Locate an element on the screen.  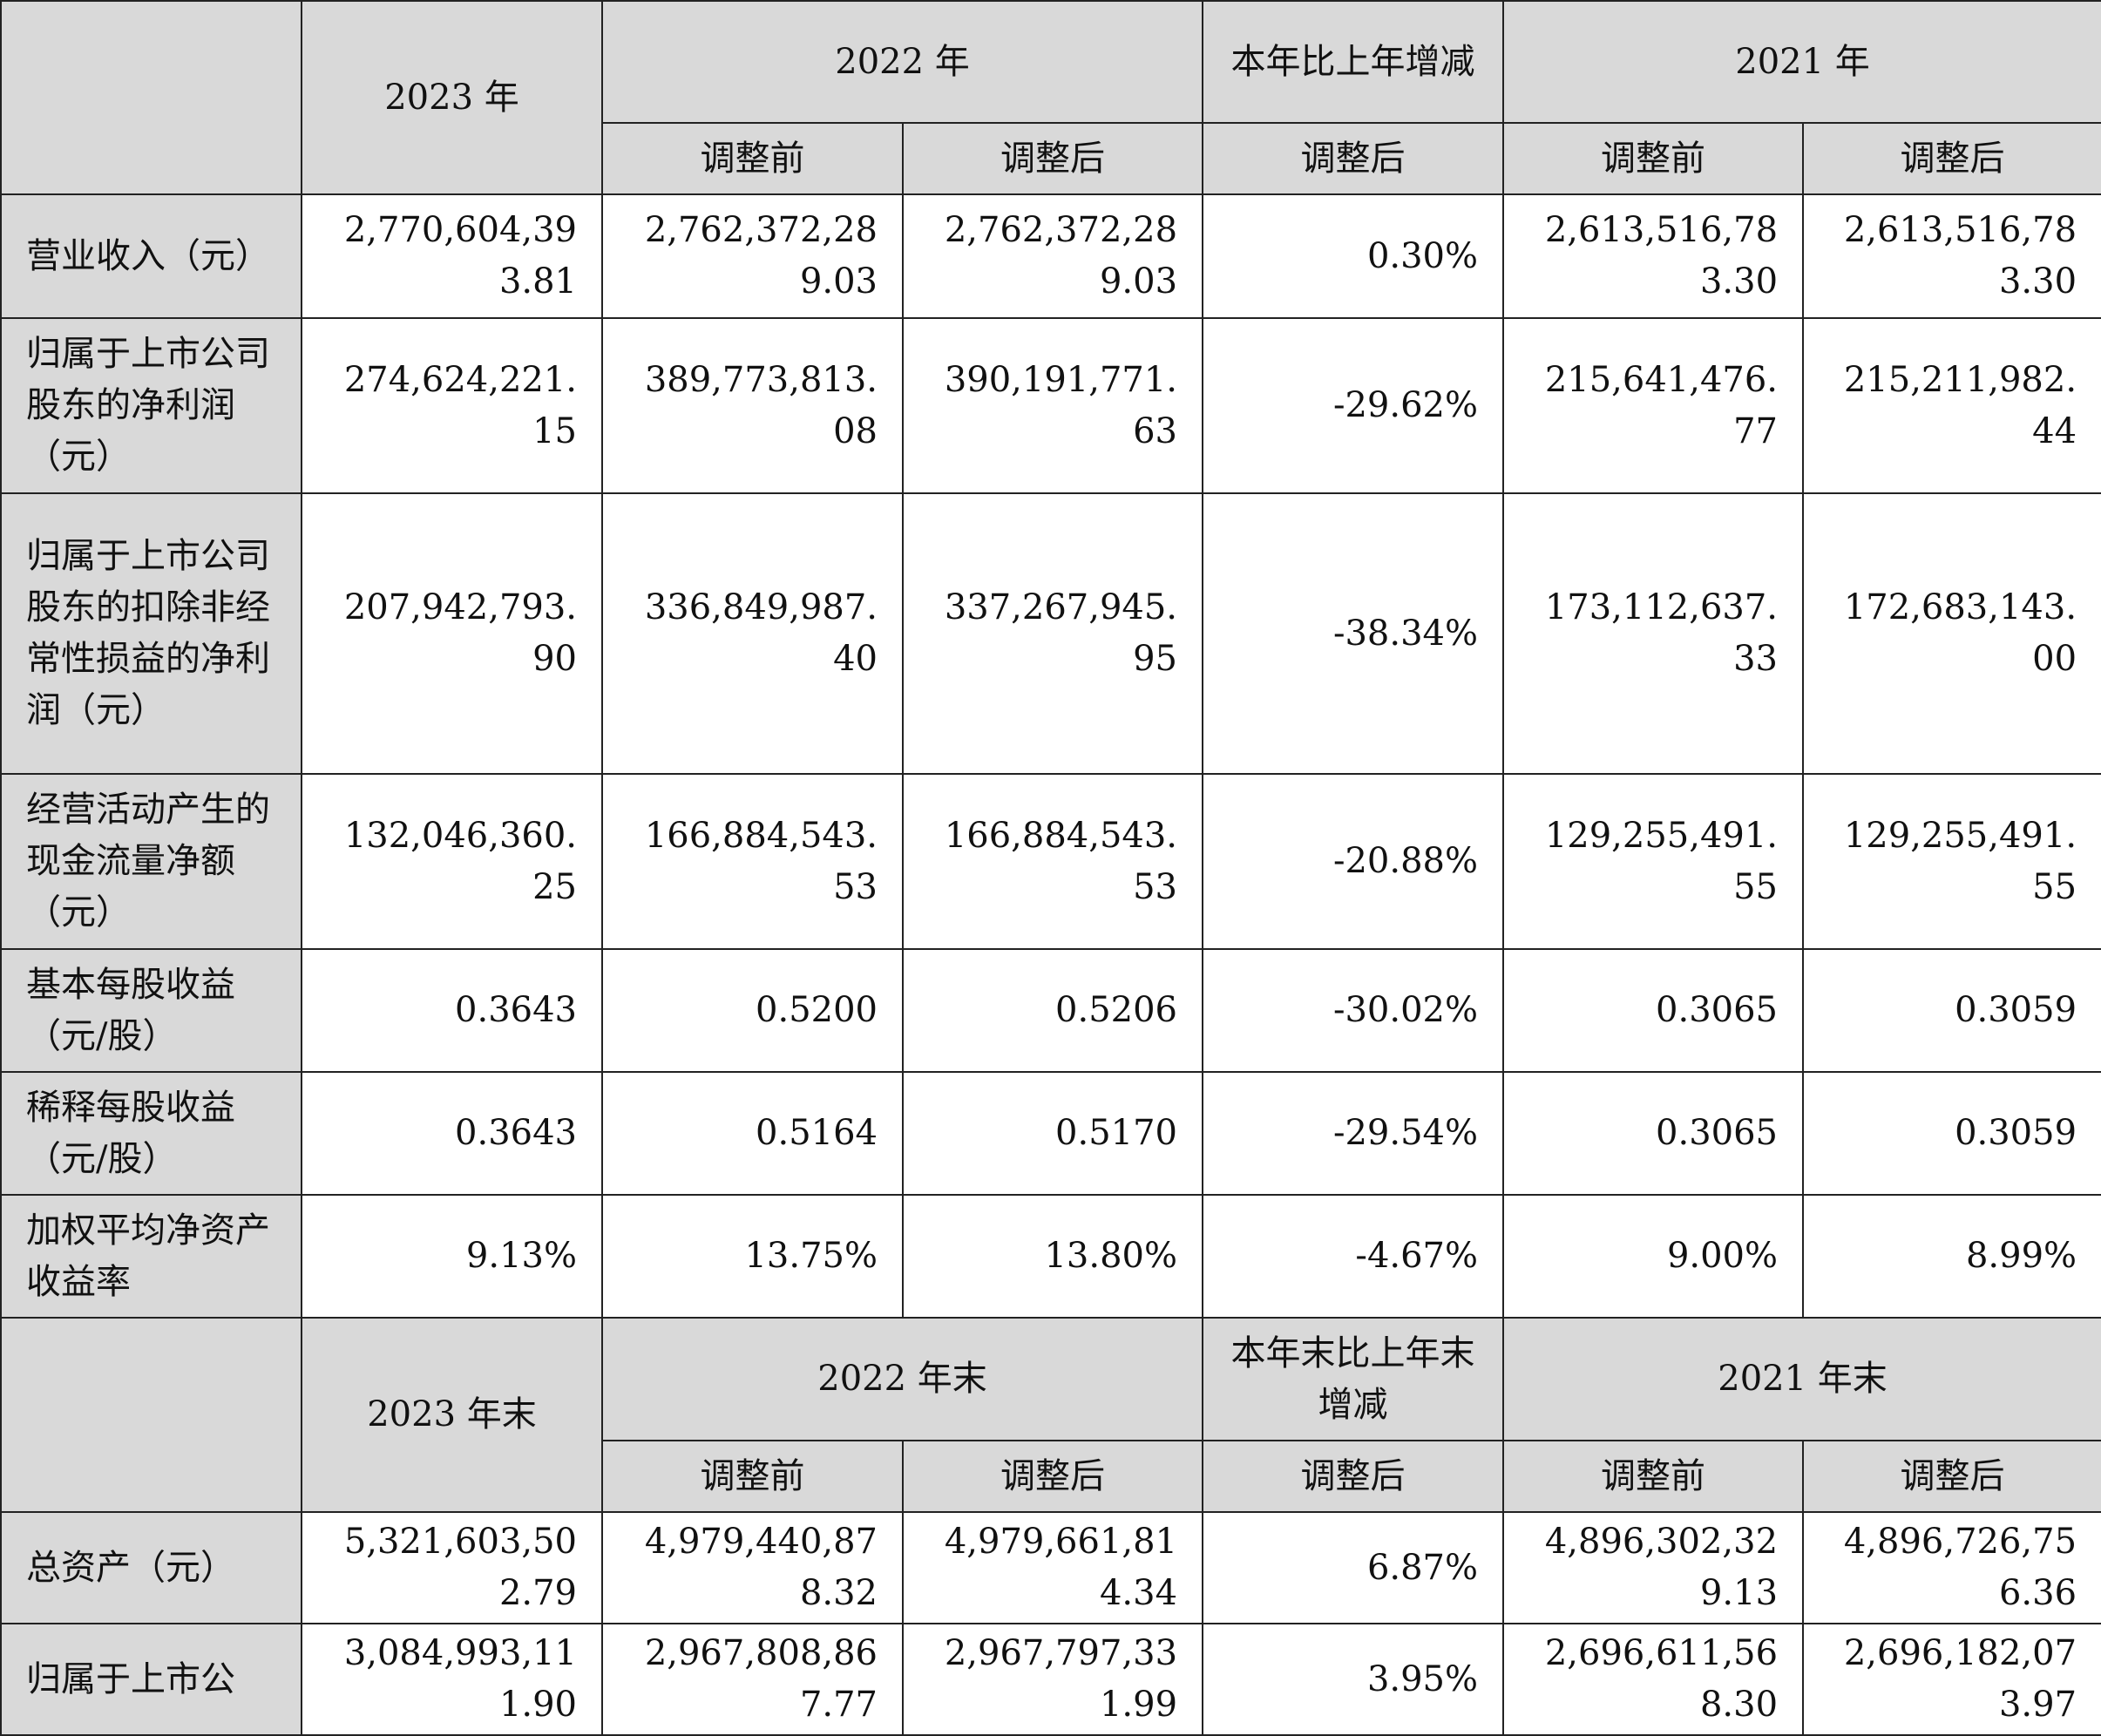
header-2022-end-after: 调整后 is located at coordinates (1052, 1476).